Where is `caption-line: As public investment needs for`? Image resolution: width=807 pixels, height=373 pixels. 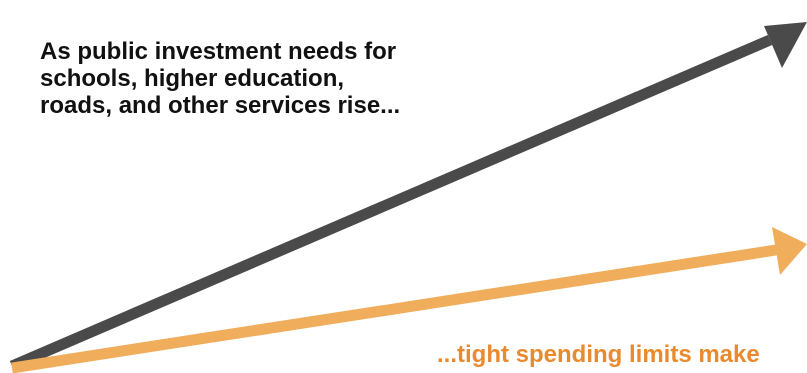
caption-line: As public investment needs for is located at coordinates (218, 51).